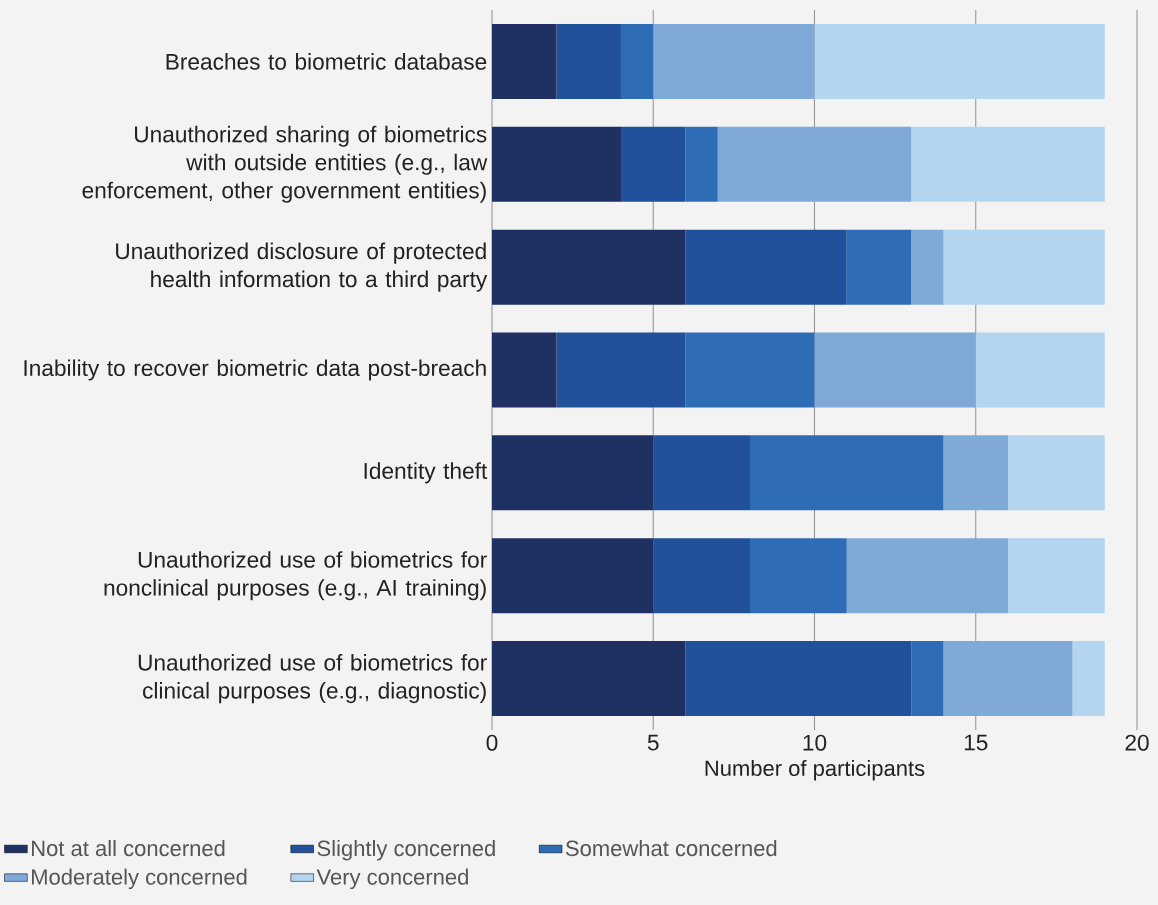 The height and width of the screenshot is (905, 1158). I want to click on legend-label: Not at all concerned, so click(128, 848).